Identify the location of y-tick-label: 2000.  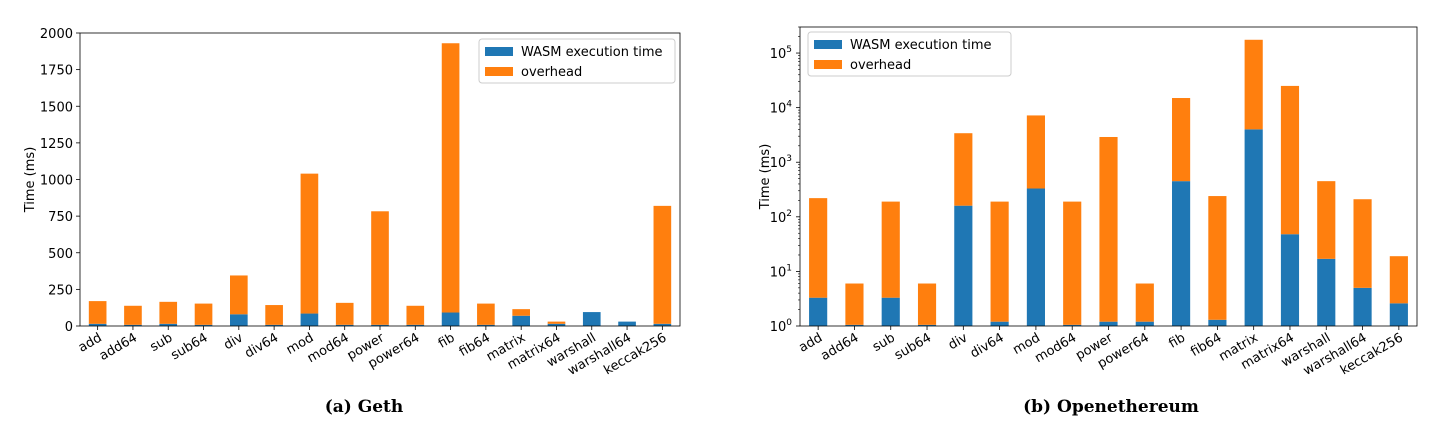
(56, 34).